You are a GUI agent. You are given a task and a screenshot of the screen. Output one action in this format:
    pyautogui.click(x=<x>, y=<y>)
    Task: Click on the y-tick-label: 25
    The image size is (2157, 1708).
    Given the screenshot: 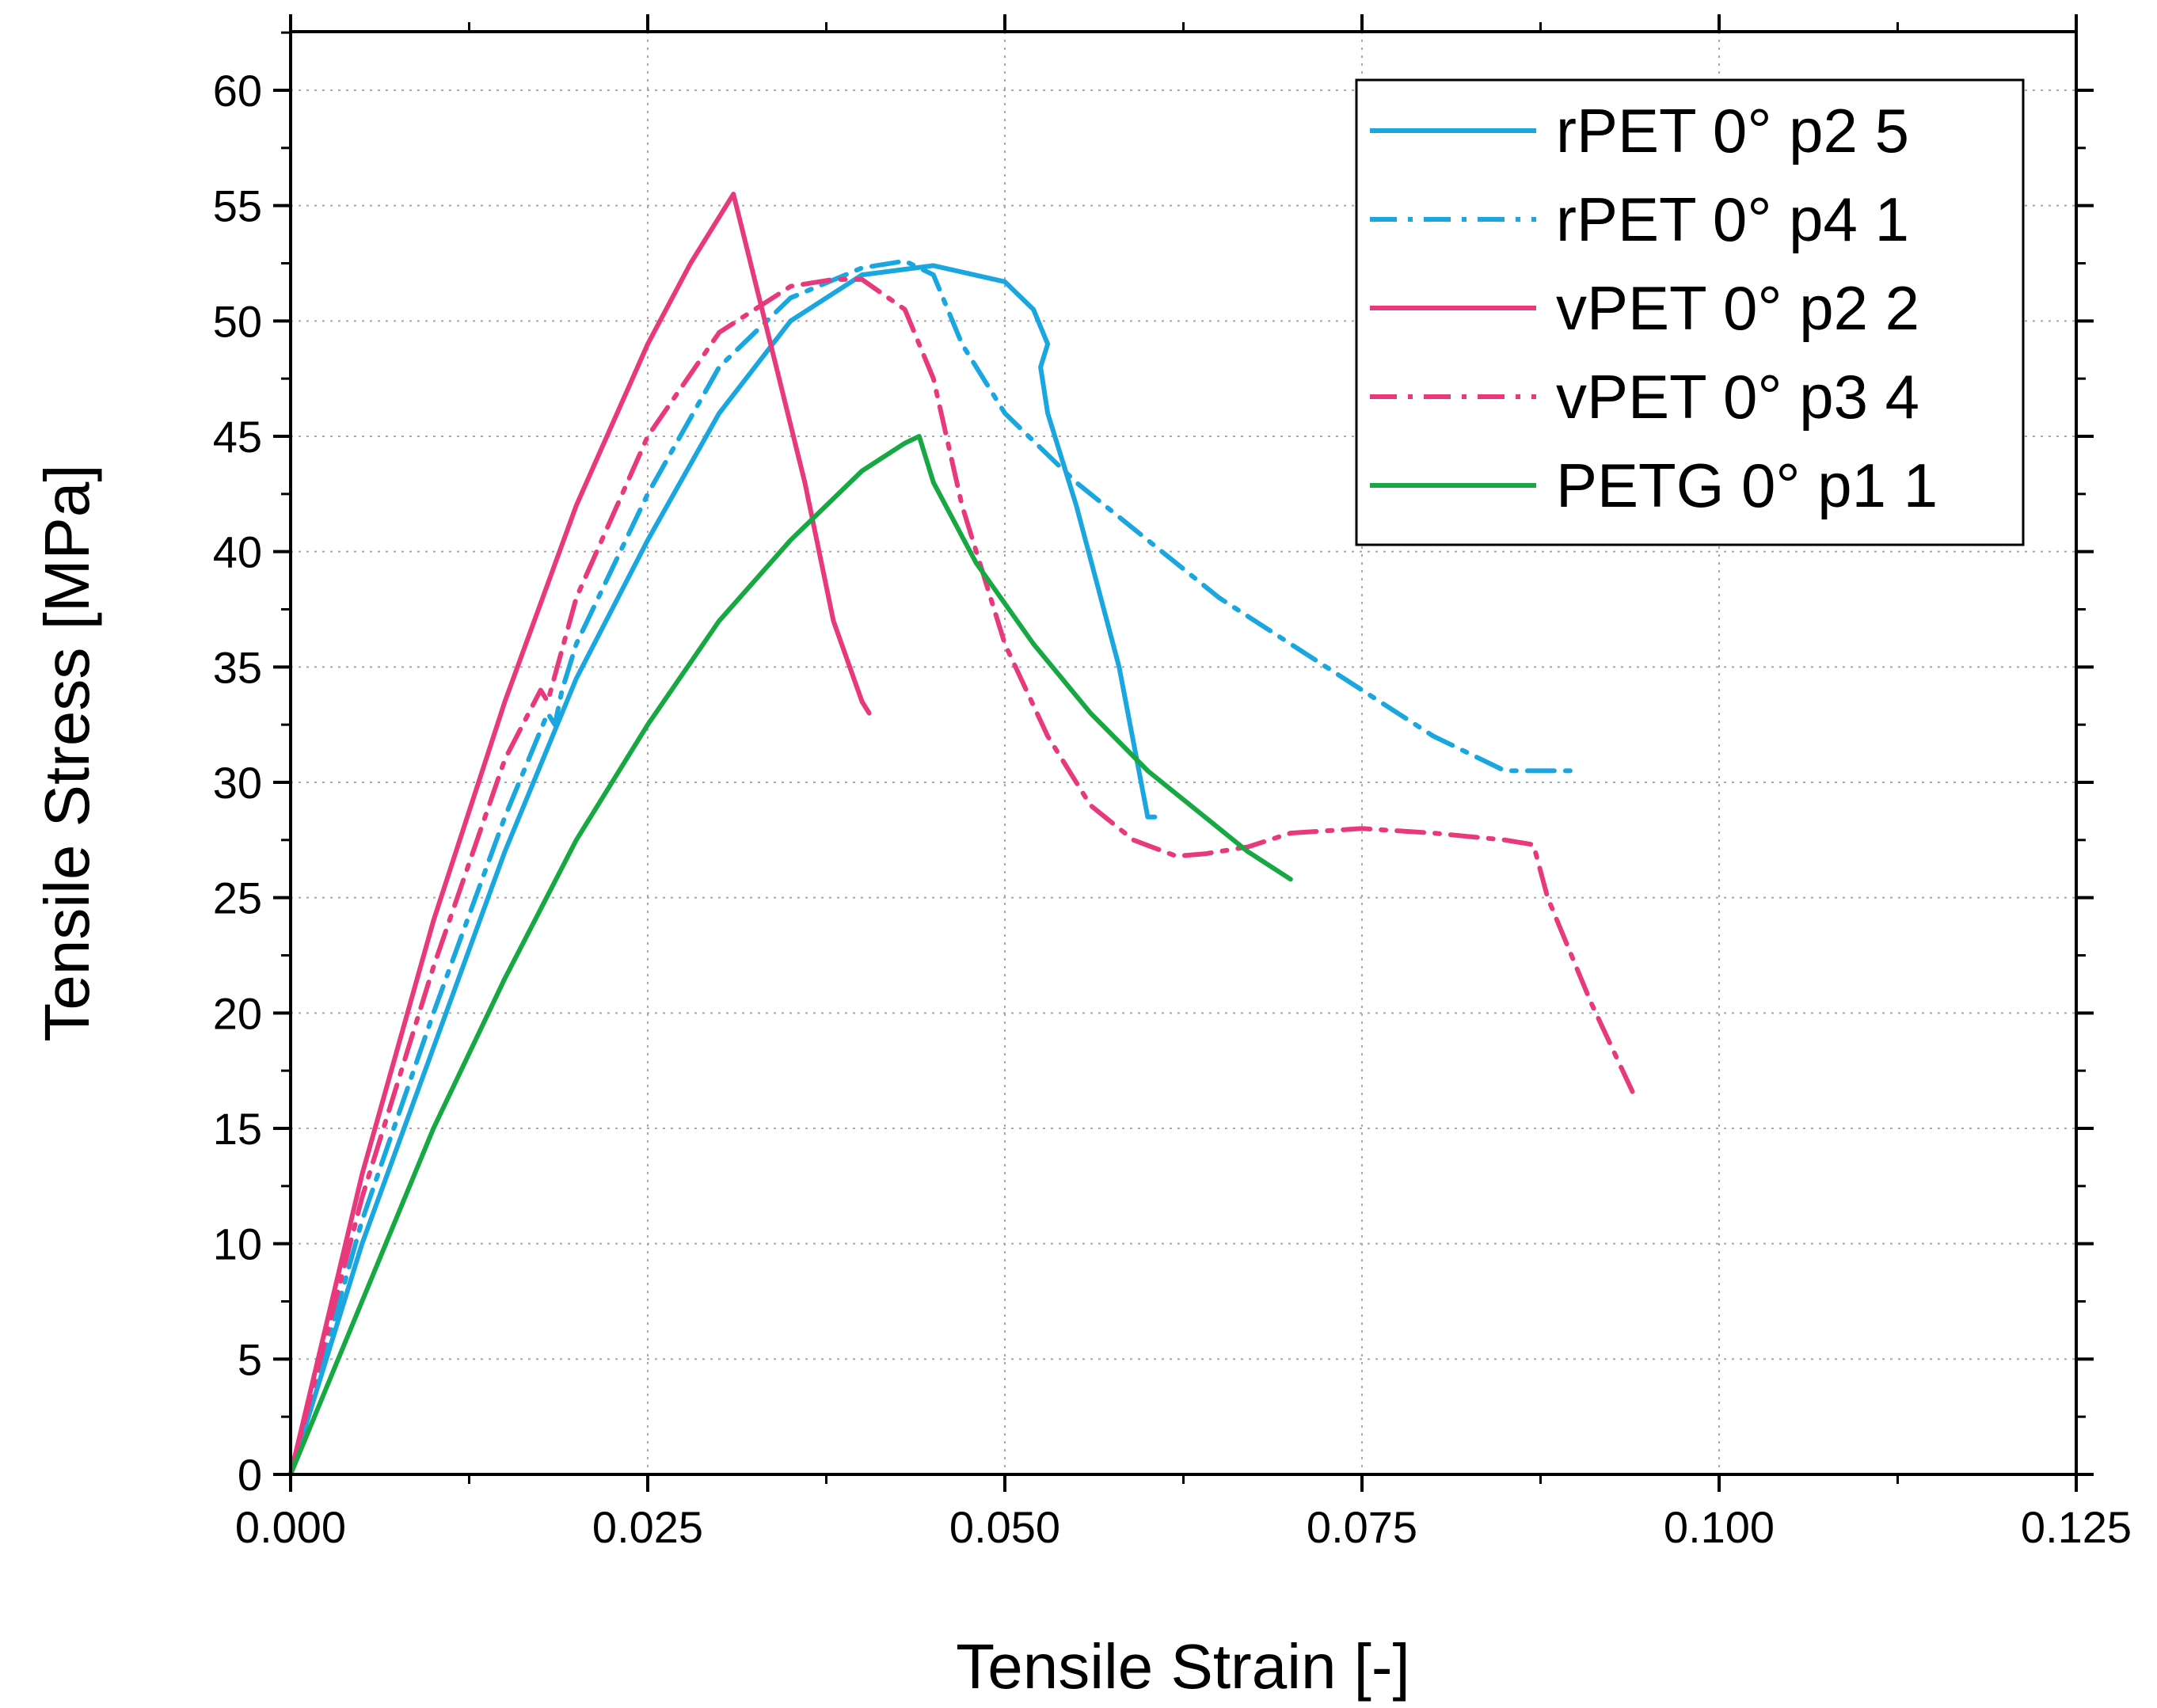 What is the action you would take?
    pyautogui.click(x=238, y=898)
    